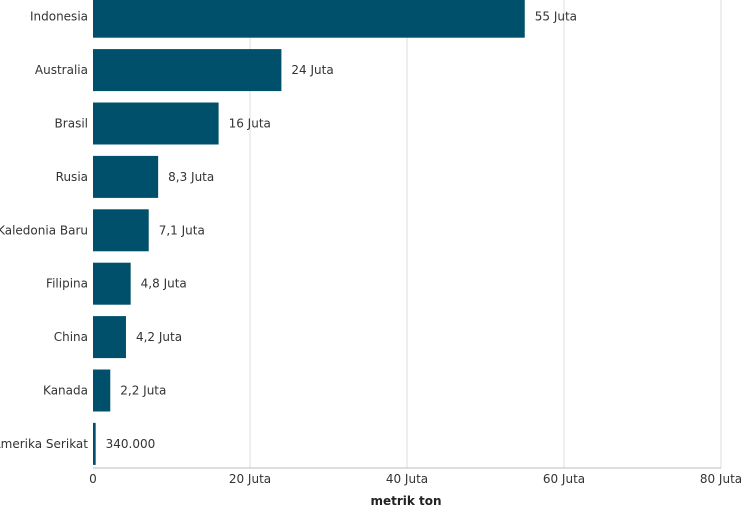  What do you see at coordinates (59, 17) in the screenshot?
I see `category-label: Indonesia` at bounding box center [59, 17].